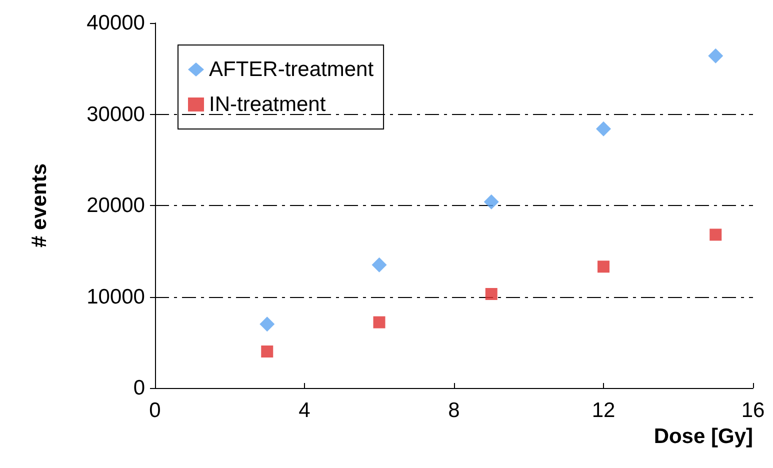  What do you see at coordinates (703, 436) in the screenshot?
I see `x-axis-title: Dose [Gy]` at bounding box center [703, 436].